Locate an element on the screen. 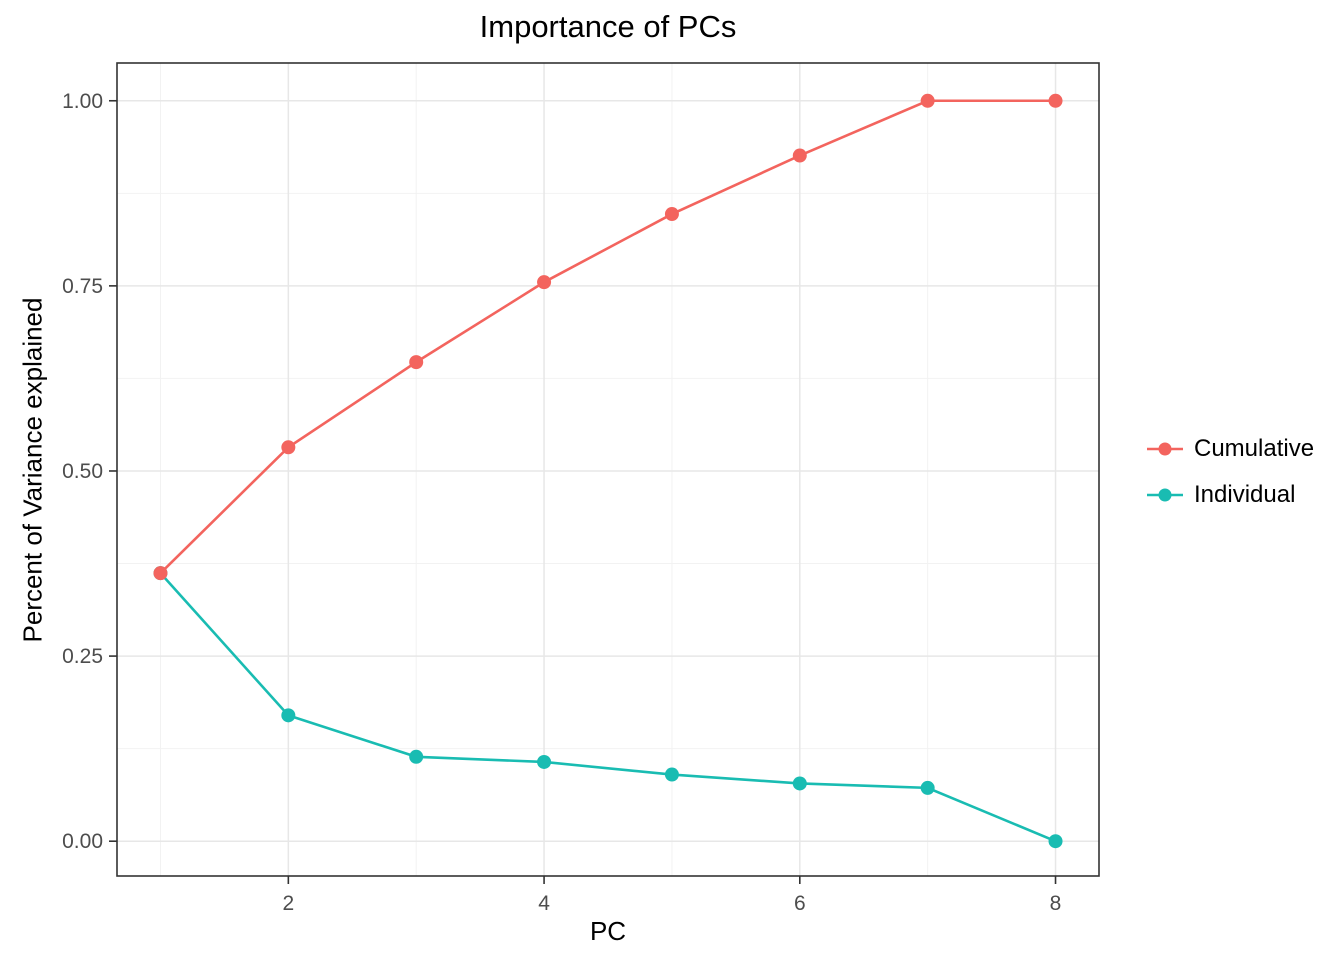 The height and width of the screenshot is (960, 1344). legend-key-cumulative-icon is located at coordinates (1165, 449).